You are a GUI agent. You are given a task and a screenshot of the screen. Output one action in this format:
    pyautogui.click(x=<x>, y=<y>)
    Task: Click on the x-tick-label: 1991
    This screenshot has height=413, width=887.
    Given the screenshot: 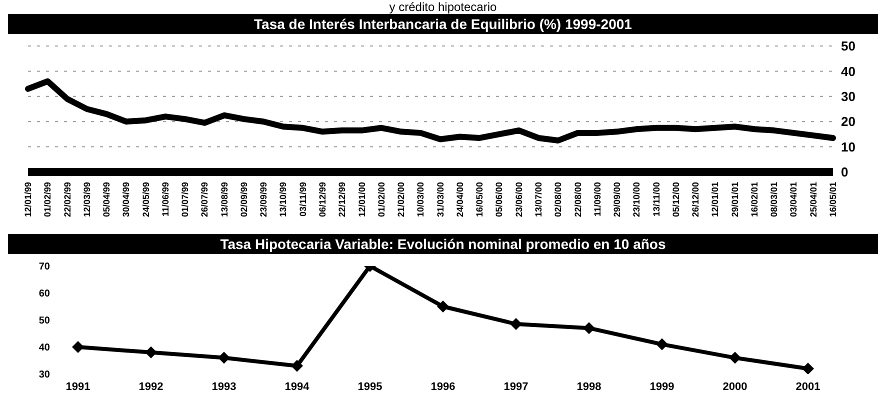 What is the action you would take?
    pyautogui.click(x=78, y=386)
    